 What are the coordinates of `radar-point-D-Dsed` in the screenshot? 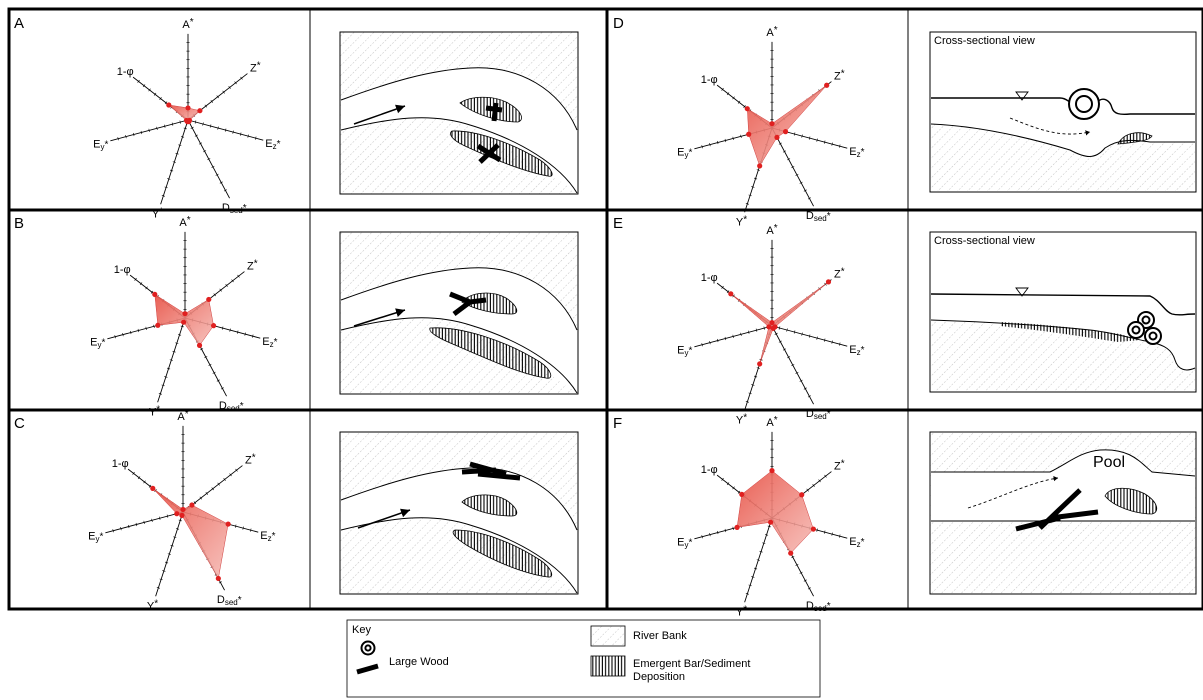 It's located at (777, 137).